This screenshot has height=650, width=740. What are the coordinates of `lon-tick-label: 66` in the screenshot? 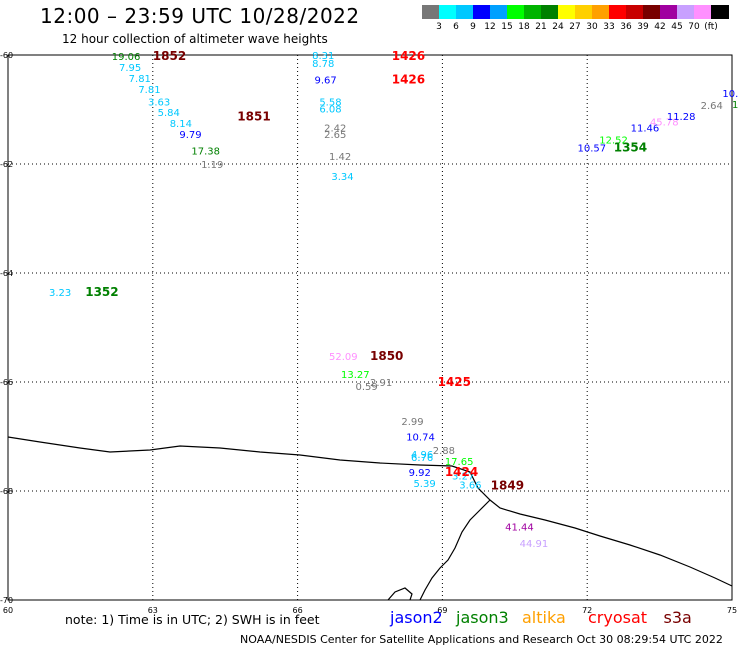 It's located at (298, 610).